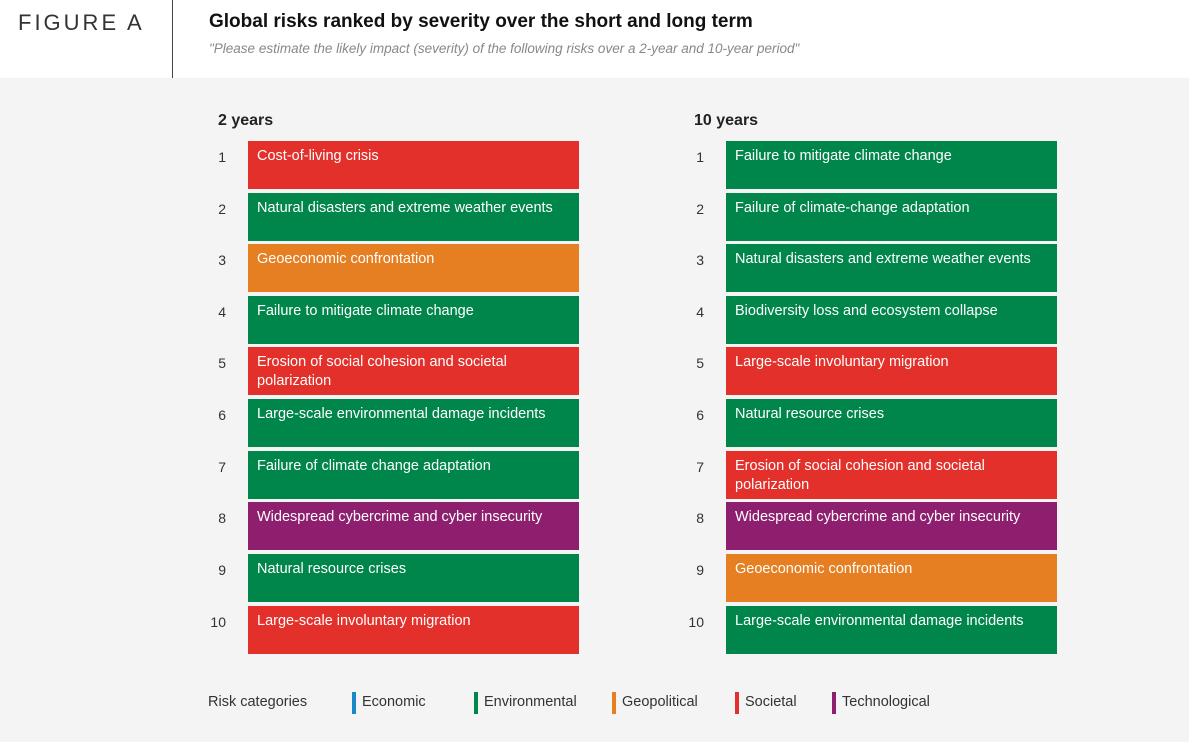  What do you see at coordinates (660, 702) in the screenshot?
I see `legend-label: Geopolitical` at bounding box center [660, 702].